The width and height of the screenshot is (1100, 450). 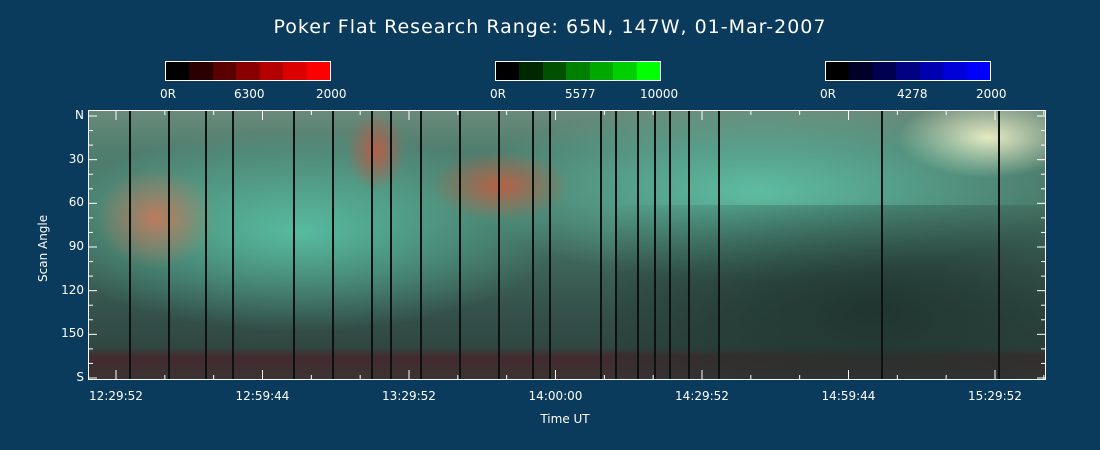 What do you see at coordinates (116, 396) in the screenshot?
I see `x-tick-label: 12:29:52` at bounding box center [116, 396].